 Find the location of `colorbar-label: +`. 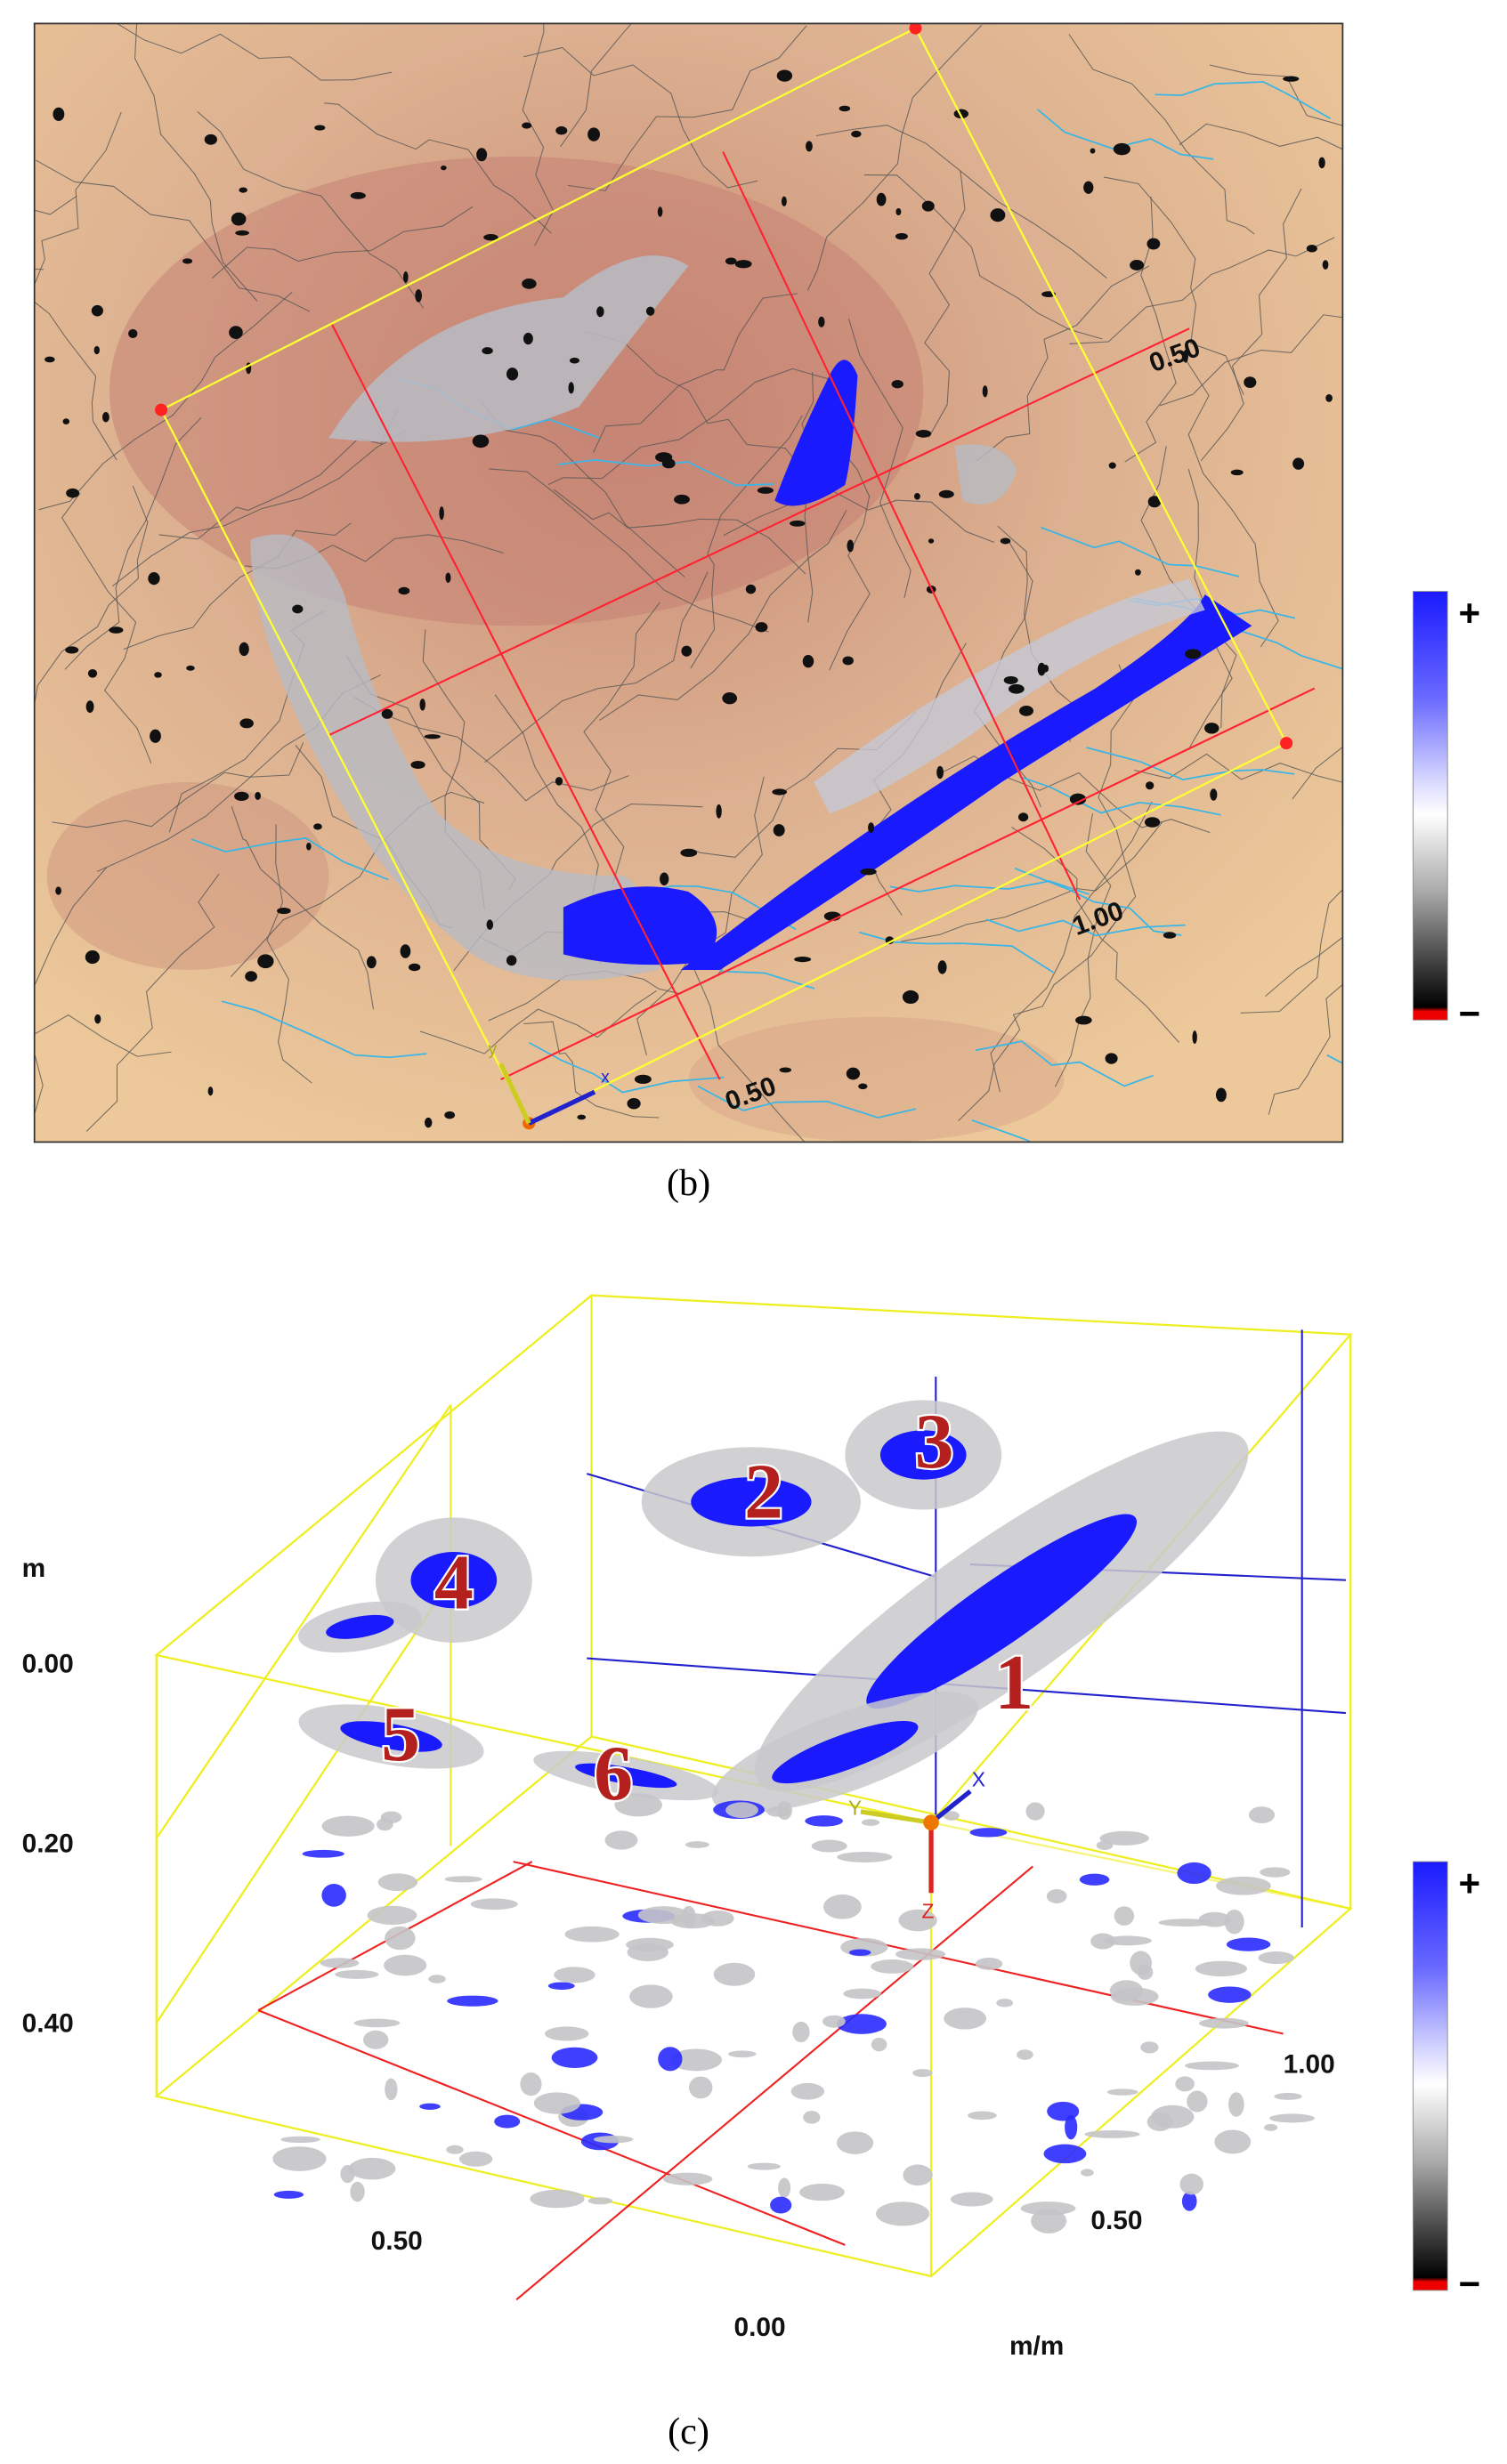

colorbar-label: + is located at coordinates (1470, 1883).